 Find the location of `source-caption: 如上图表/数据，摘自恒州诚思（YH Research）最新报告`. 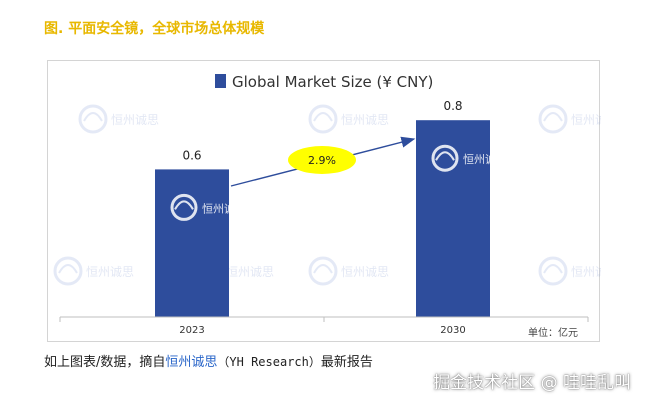

source-caption: 如上图表/数据，摘自恒州诚思（YH Research）最新报告 is located at coordinates (208, 360).